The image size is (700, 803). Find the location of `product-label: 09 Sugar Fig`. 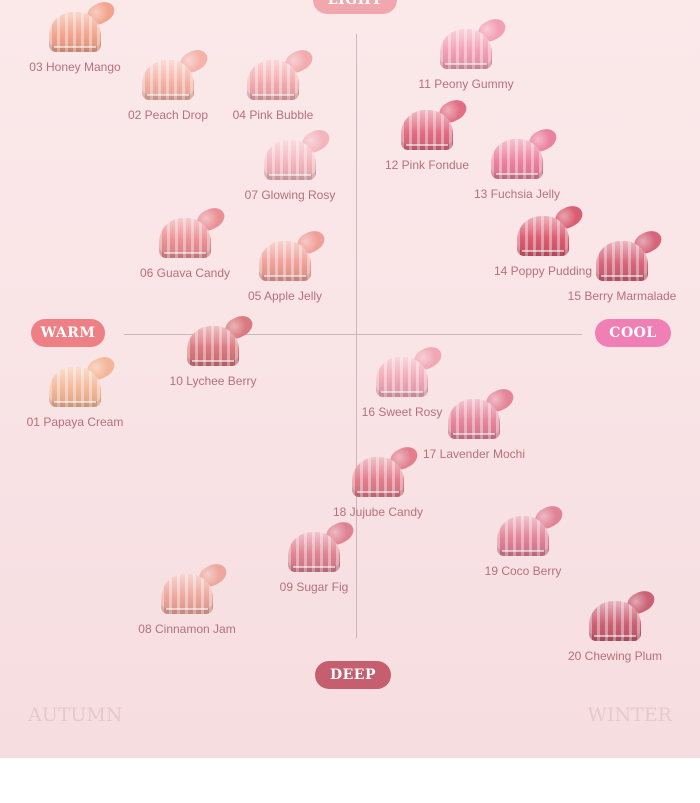

product-label: 09 Sugar Fig is located at coordinates (314, 587).